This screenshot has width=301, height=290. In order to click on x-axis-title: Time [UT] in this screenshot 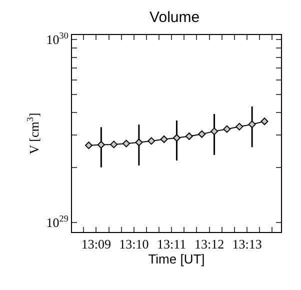, I will do `click(176, 259)`.